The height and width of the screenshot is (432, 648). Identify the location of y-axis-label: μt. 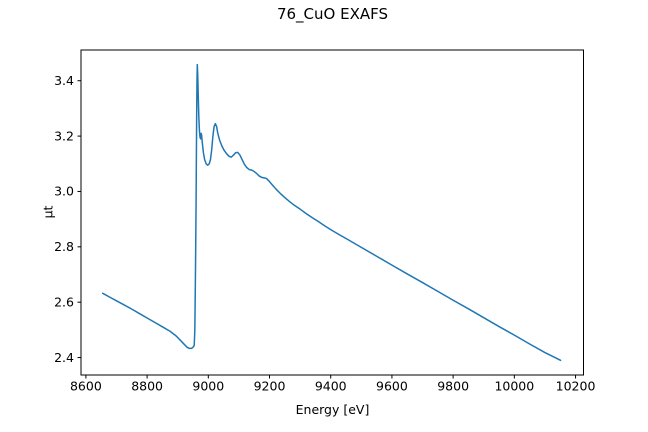
(48, 212).